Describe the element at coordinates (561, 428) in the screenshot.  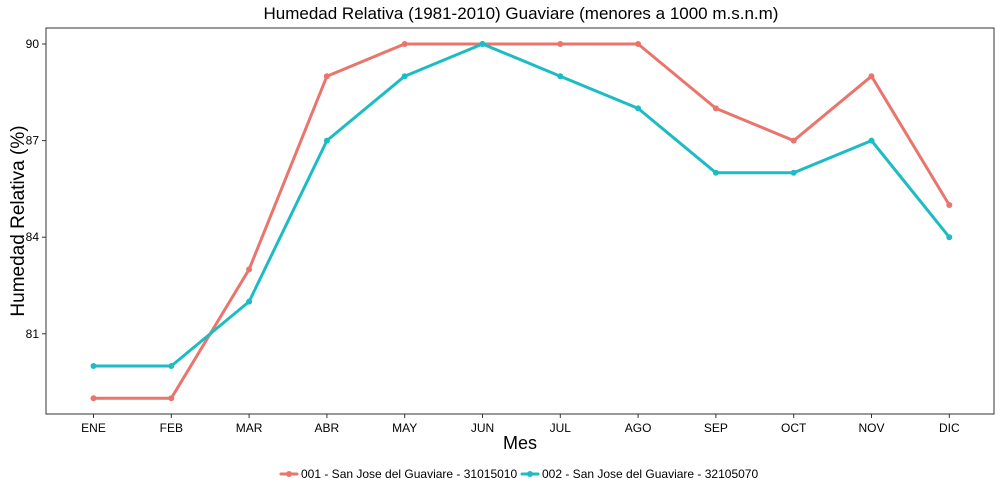
I see `x-tick-label: JUL` at that location.